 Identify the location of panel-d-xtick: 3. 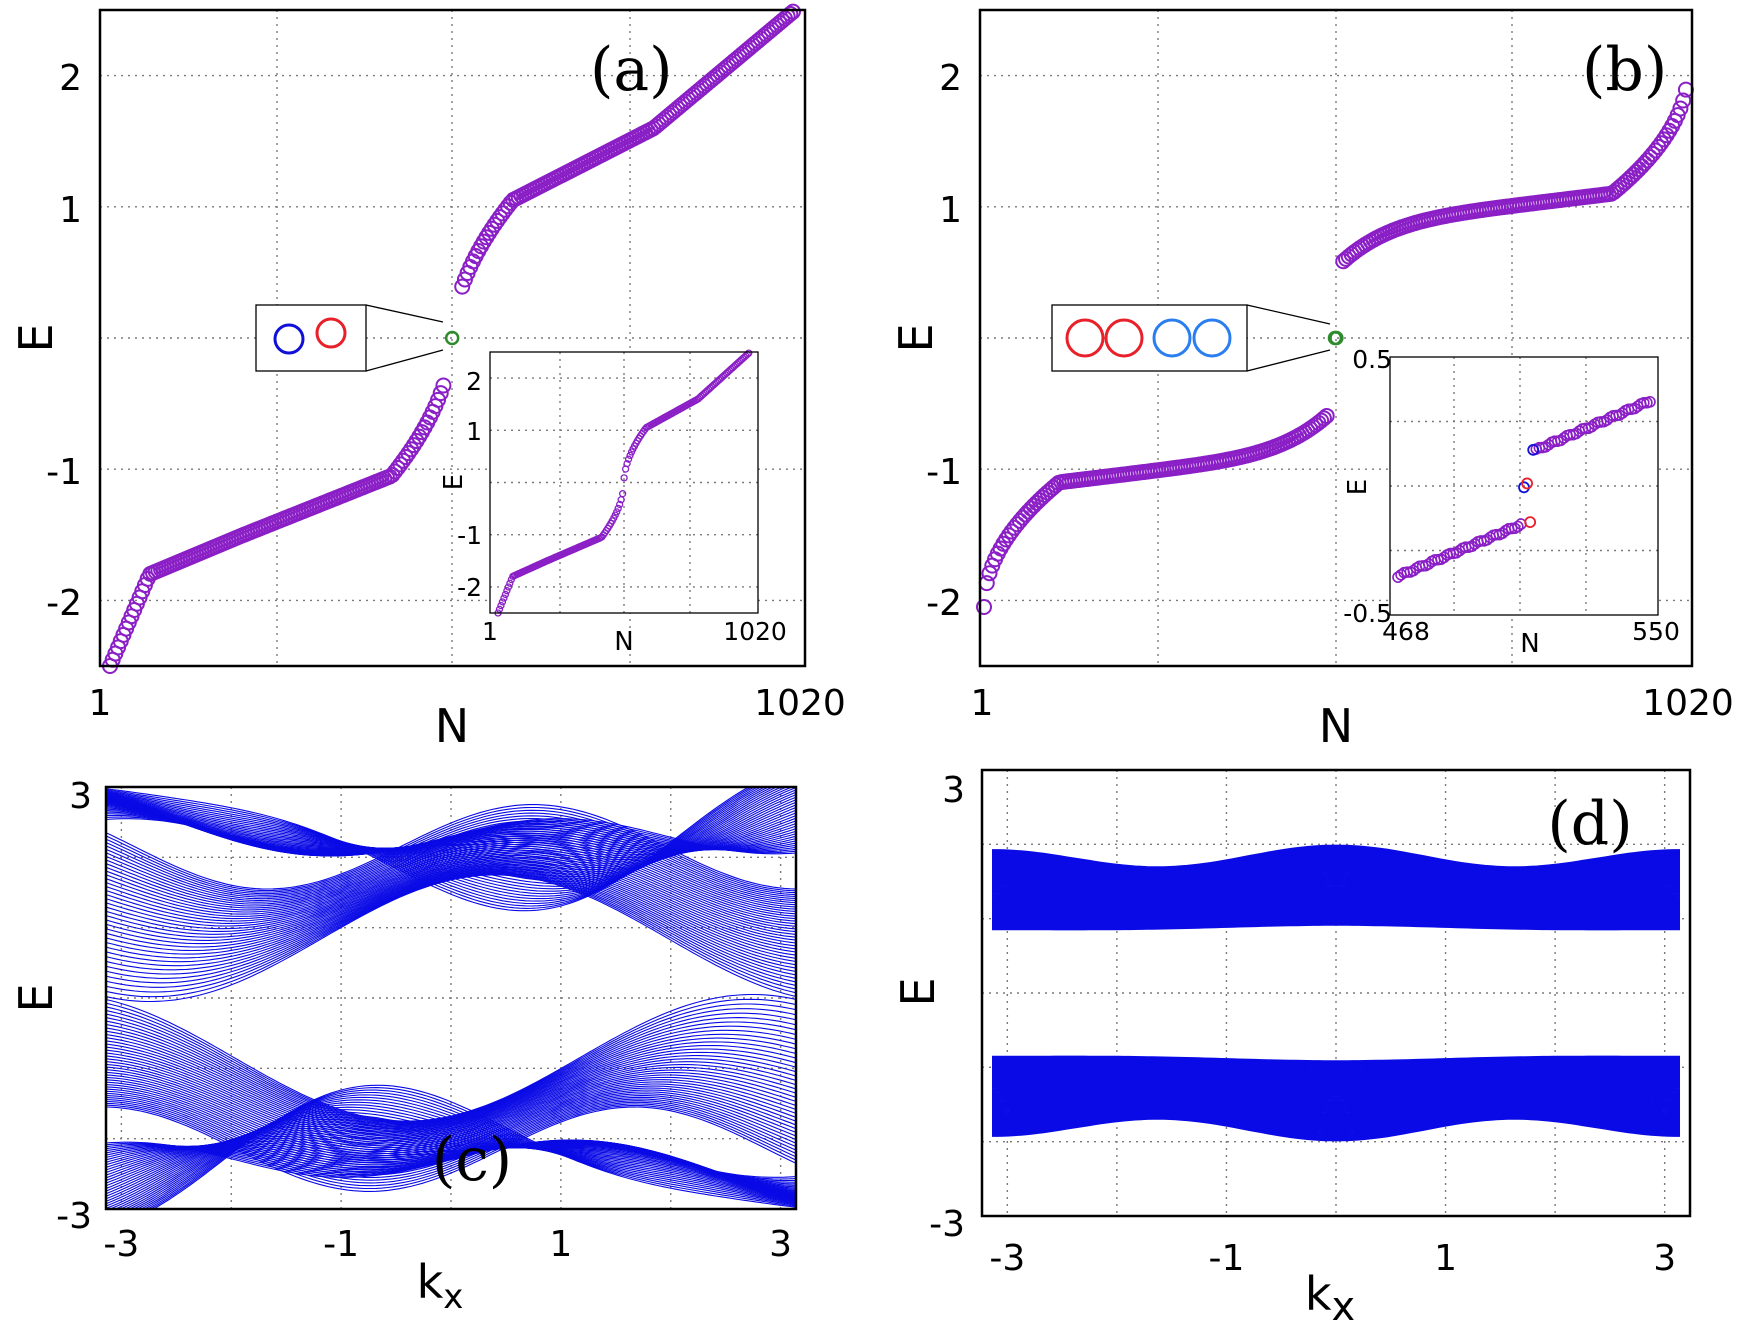
(1664, 1258).